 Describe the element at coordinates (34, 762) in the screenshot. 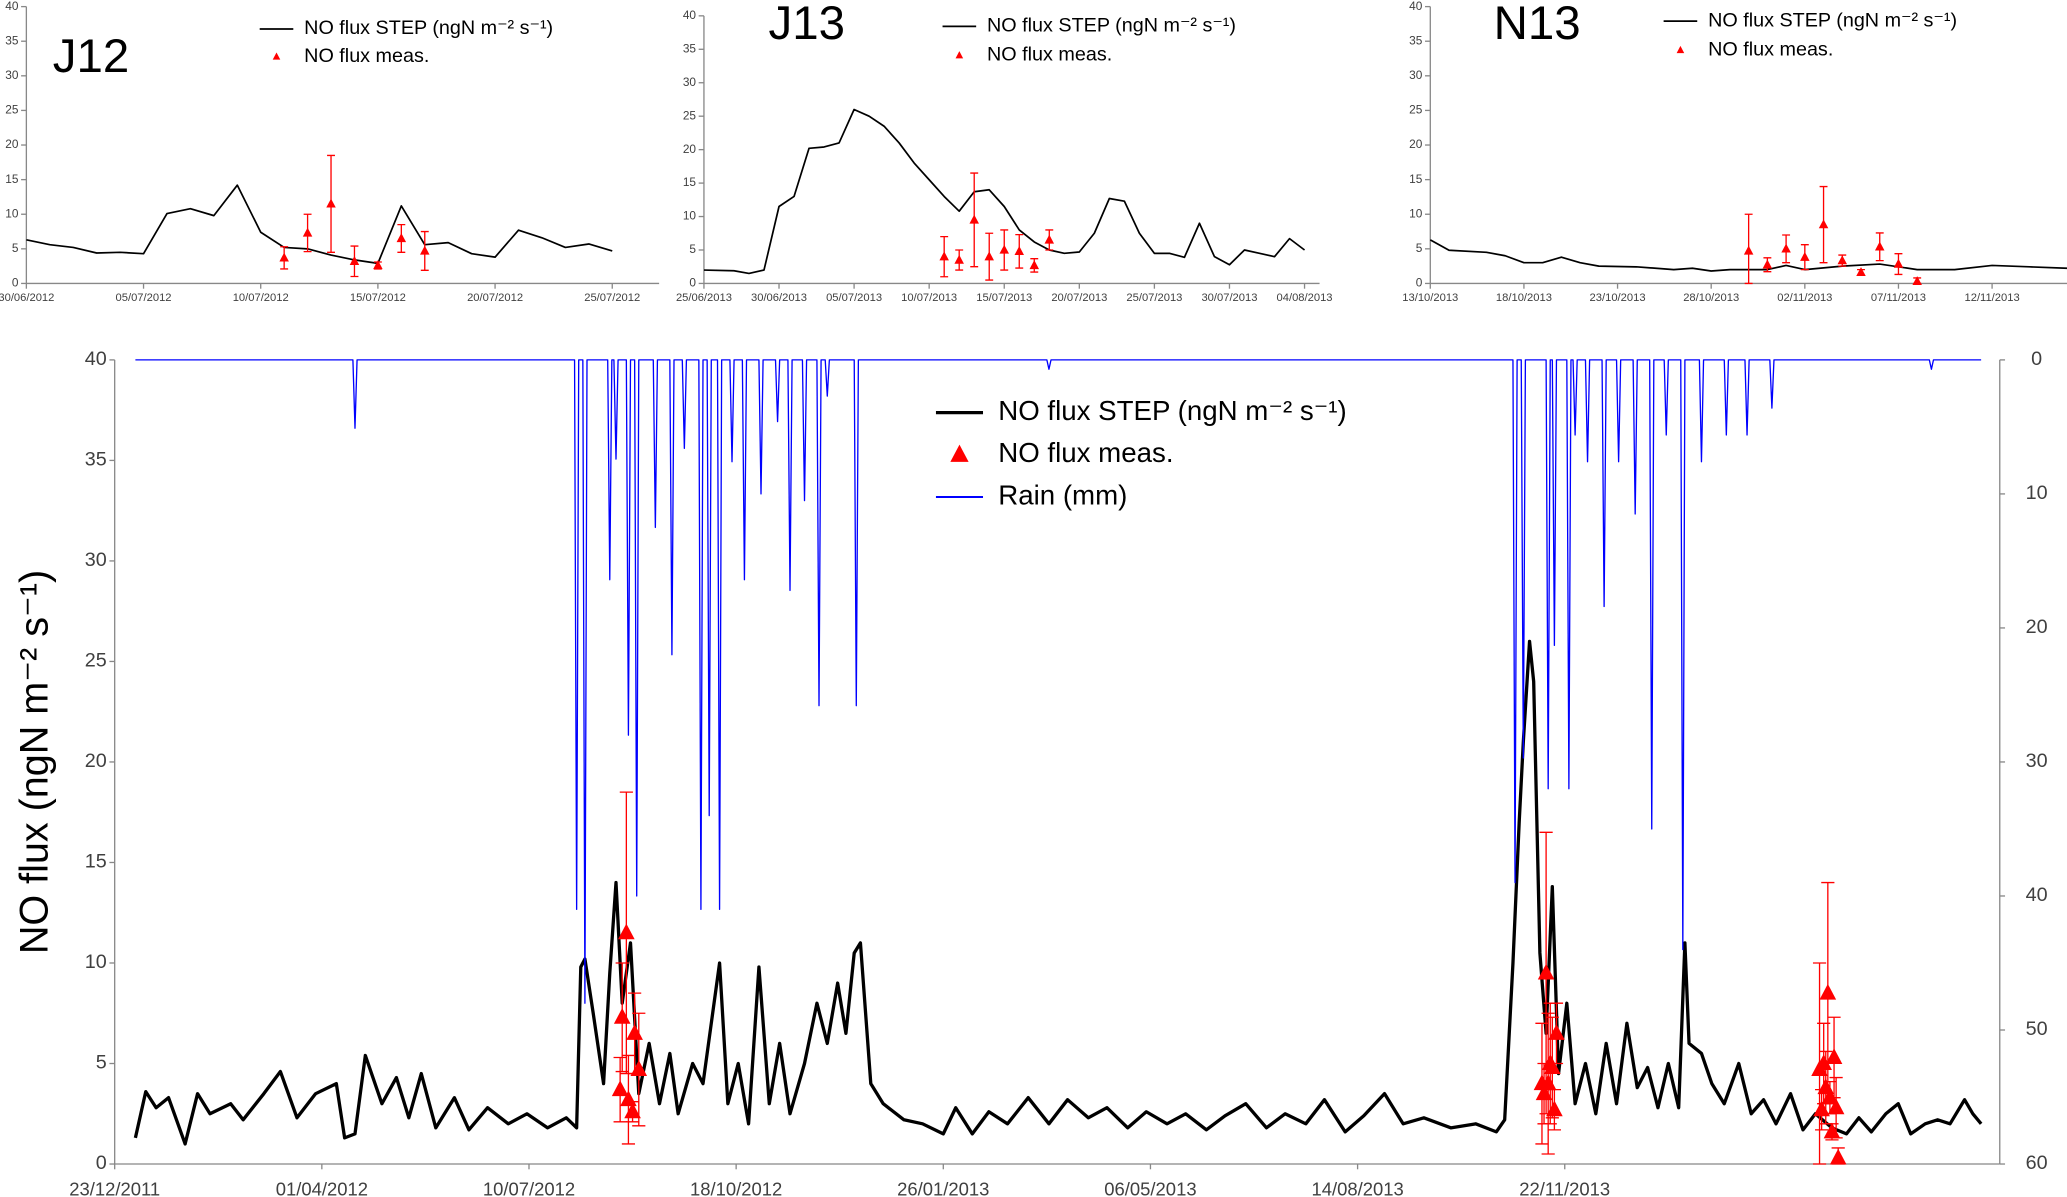

I see `y-axis-label: NO flux (ngN m⁻² s⁻¹)` at that location.